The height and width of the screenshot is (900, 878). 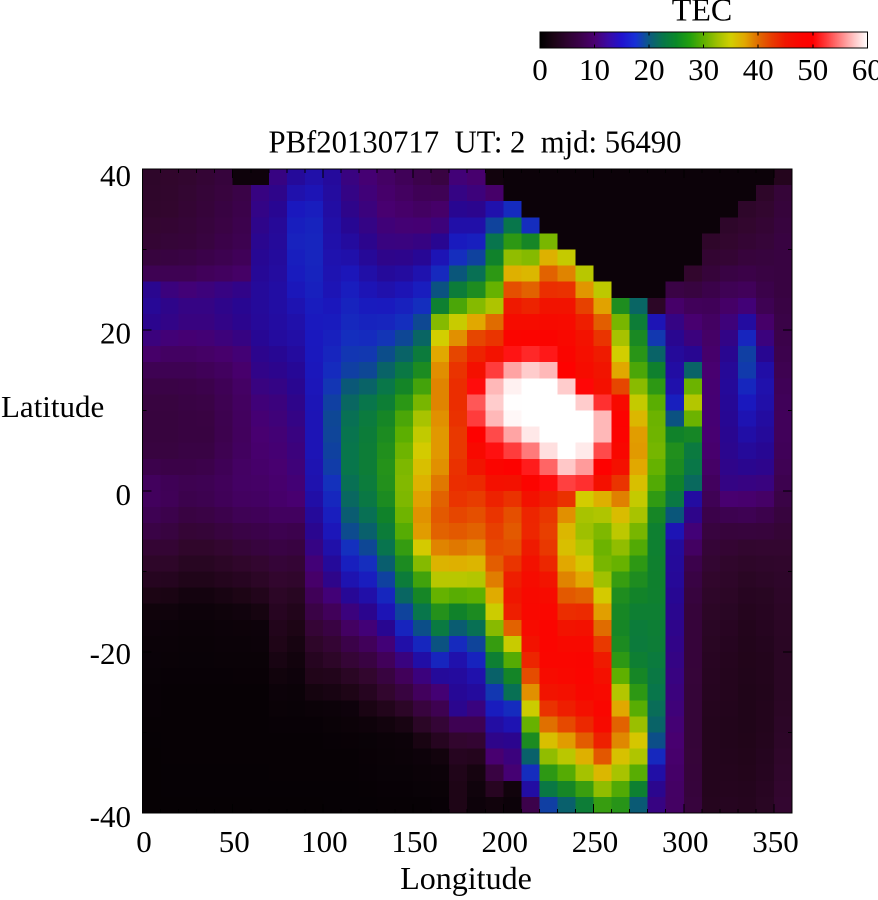 I want to click on svg-text: 100, so click(x=324, y=841).